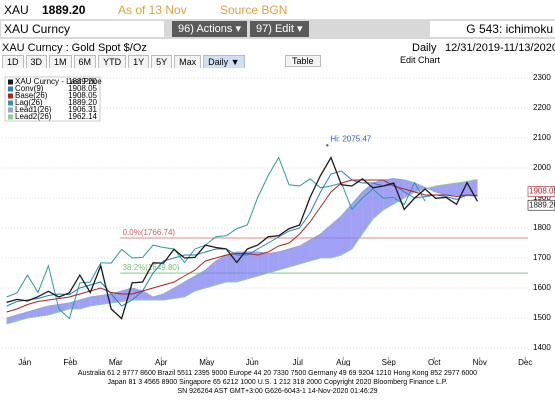 The width and height of the screenshot is (555, 400). I want to click on x-tick-label: Sep, so click(389, 362).